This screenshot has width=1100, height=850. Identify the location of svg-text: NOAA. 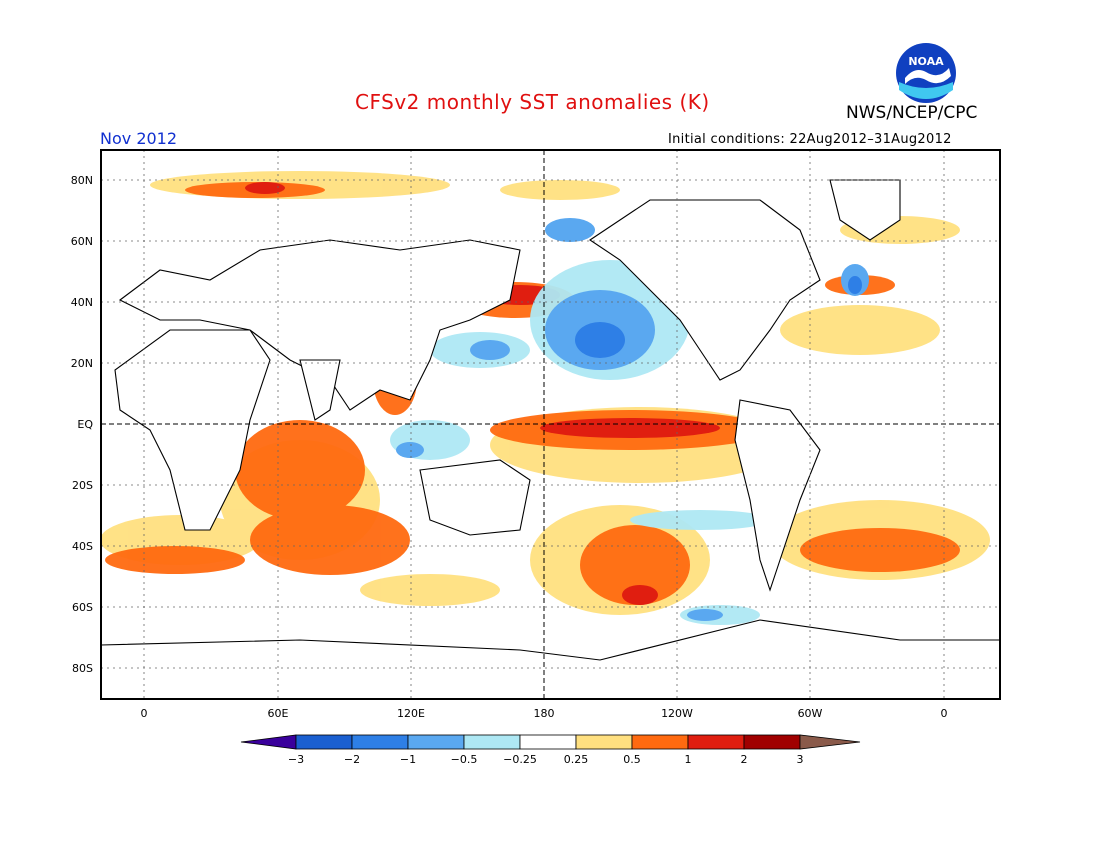
(926, 61).